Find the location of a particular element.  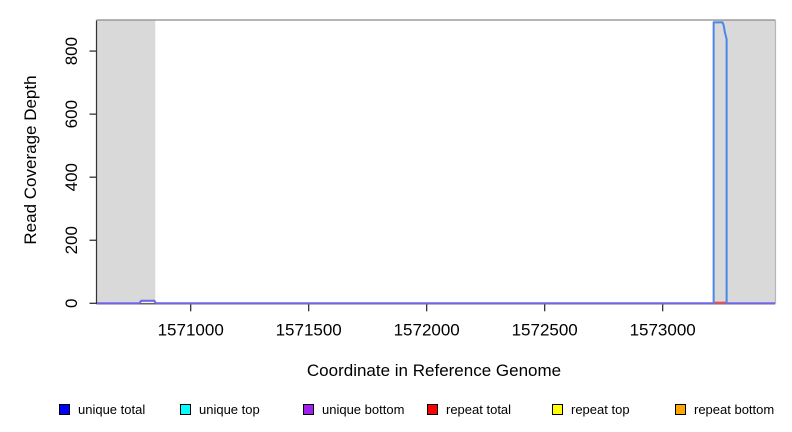

y-tick-label: 200 is located at coordinates (71, 240).